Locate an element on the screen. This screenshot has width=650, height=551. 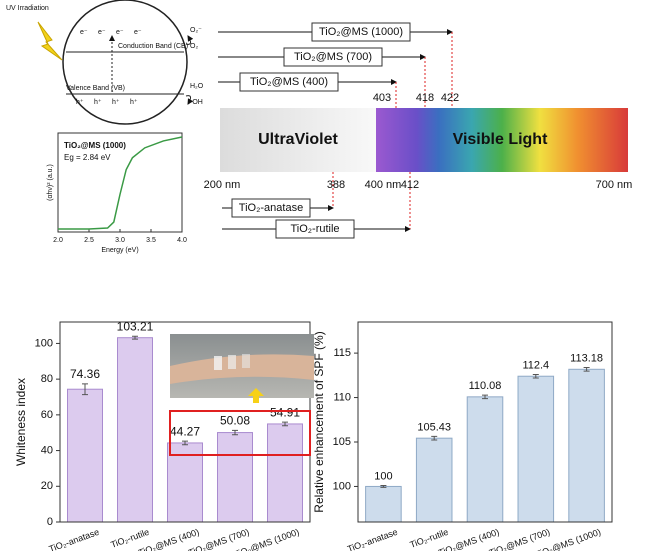
y-axis-label: Relative enhancement of SPF (%) is located at coordinates (319, 421).